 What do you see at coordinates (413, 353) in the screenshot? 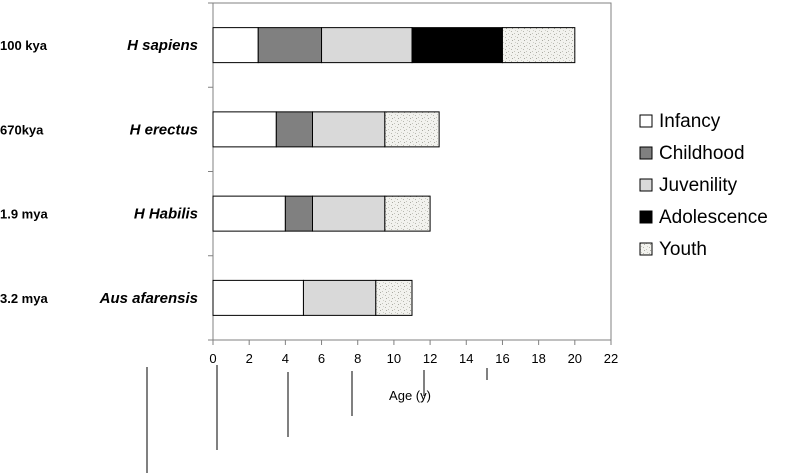
I see `x-axis-ticks: 0 2 4 6 8 10 12 14 16 18 20 22` at bounding box center [413, 353].